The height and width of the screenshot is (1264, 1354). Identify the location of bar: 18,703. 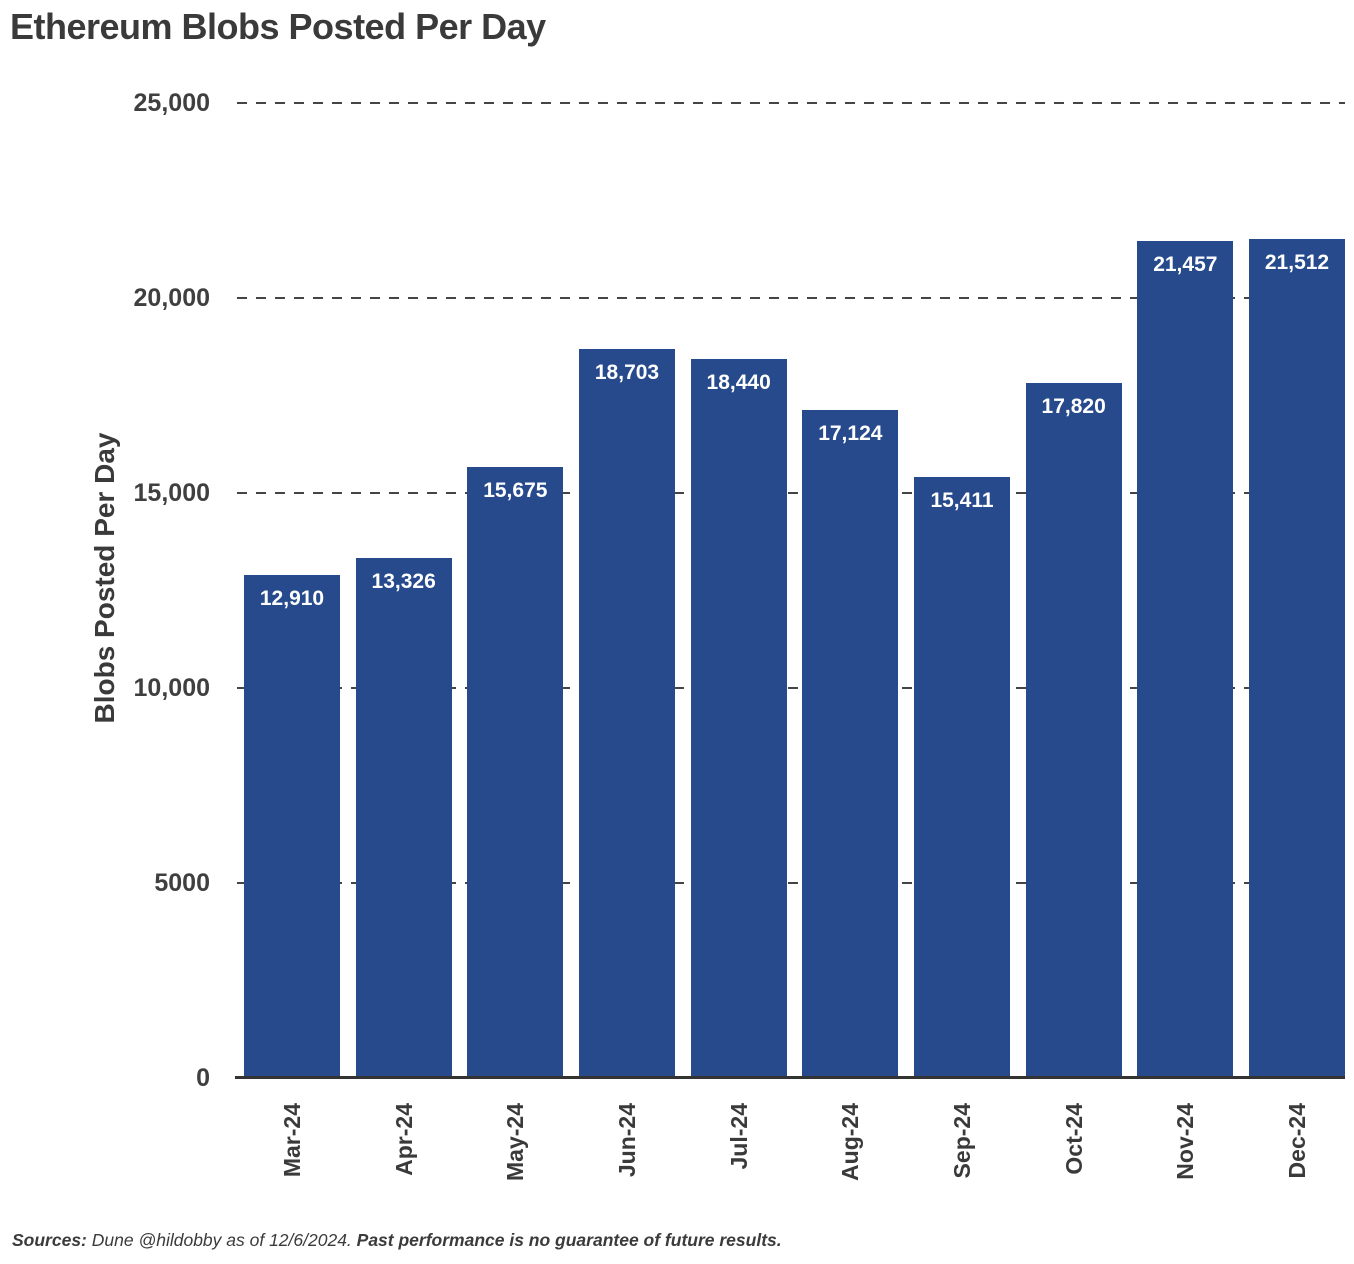
(627, 713).